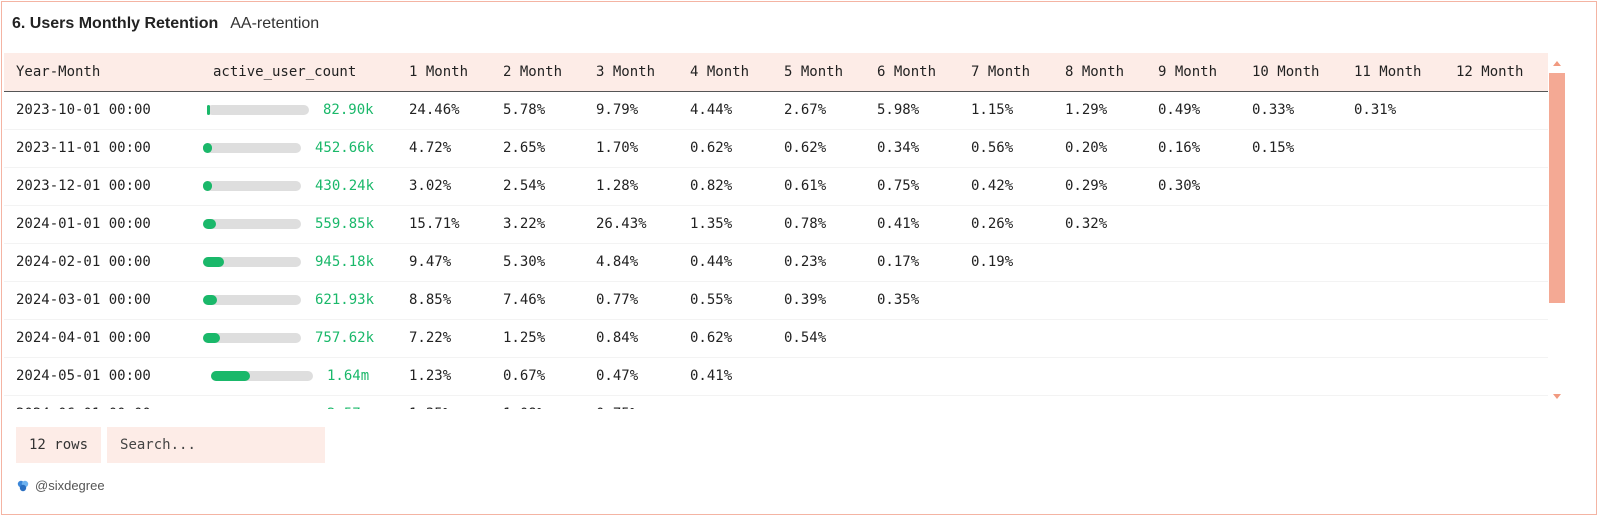 The image size is (1600, 518). Describe the element at coordinates (818, 224) in the screenshot. I see `retention-cell-month-5: 0.78%` at that location.